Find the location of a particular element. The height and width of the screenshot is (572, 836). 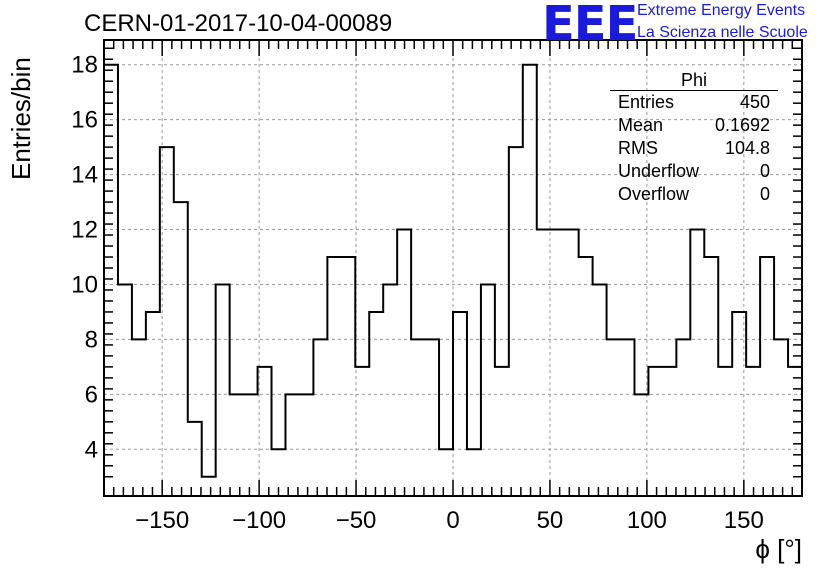

stats-value: 450 is located at coordinates (754, 102).